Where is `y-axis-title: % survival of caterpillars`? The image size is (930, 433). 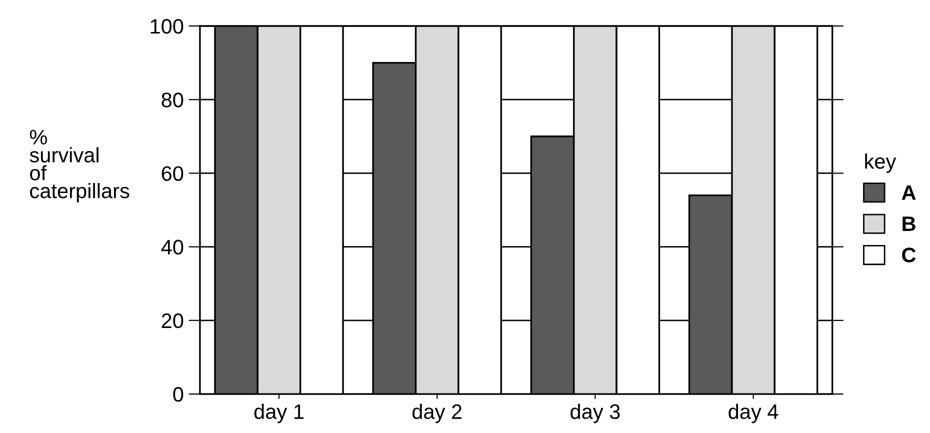
y-axis-title: % survival of caterpillars is located at coordinates (80, 166).